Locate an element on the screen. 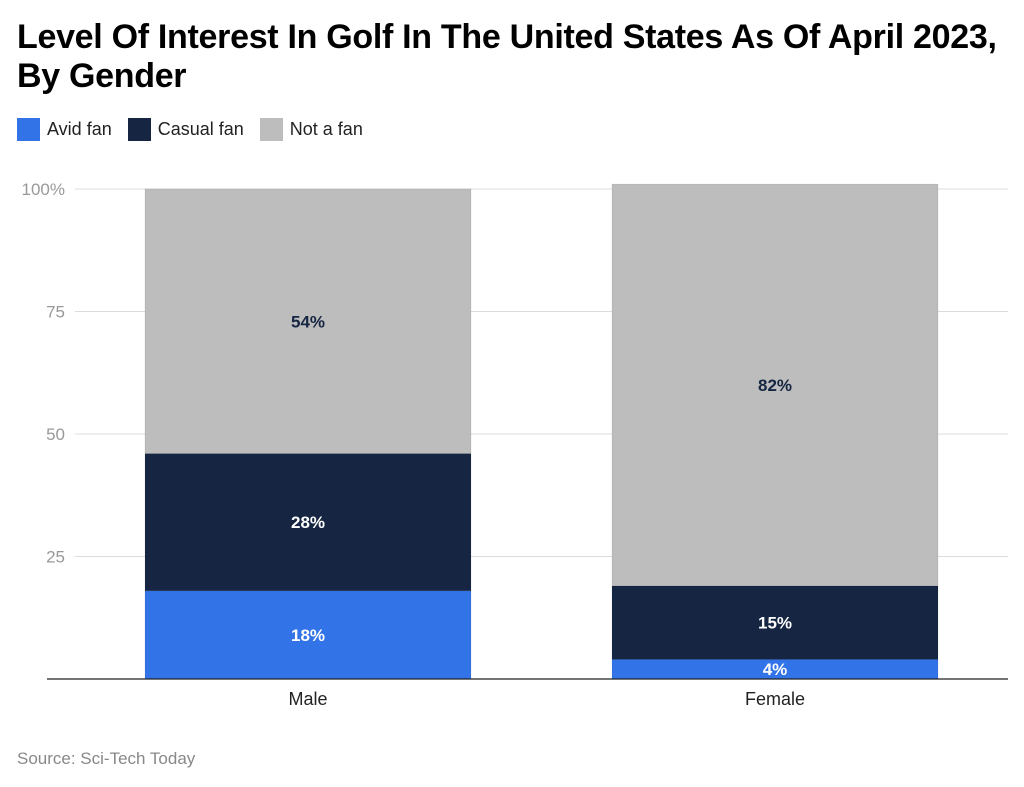 Image resolution: width=1024 pixels, height=787 pixels. y-tick-label: 75 is located at coordinates (55, 312).